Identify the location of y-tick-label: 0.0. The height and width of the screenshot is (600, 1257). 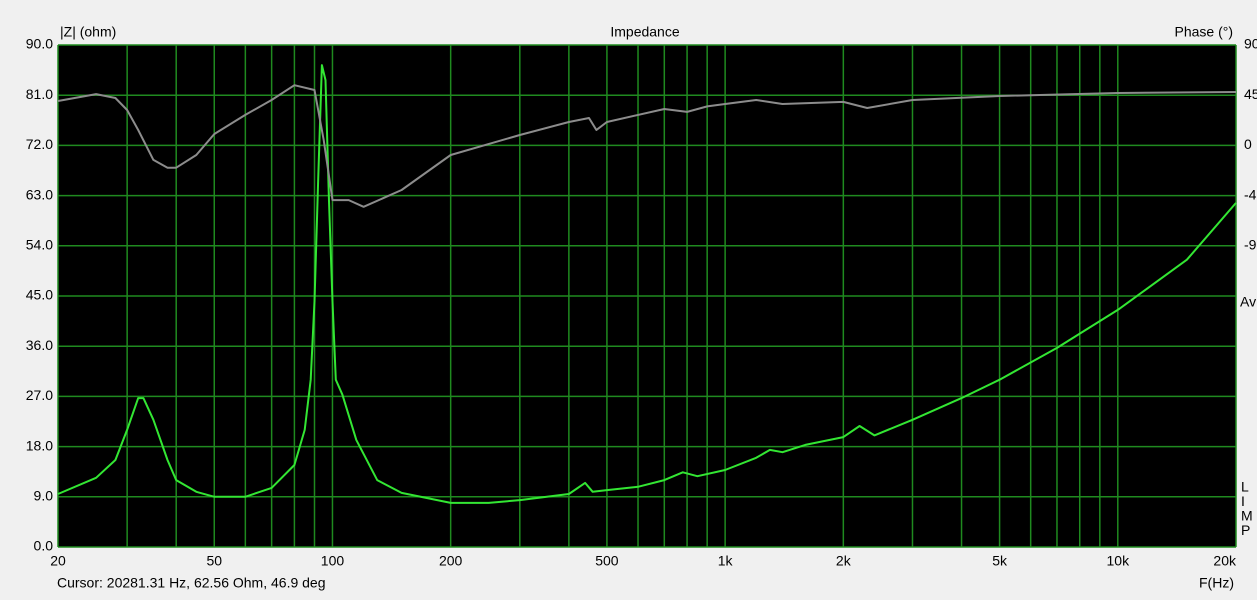
(44, 546).